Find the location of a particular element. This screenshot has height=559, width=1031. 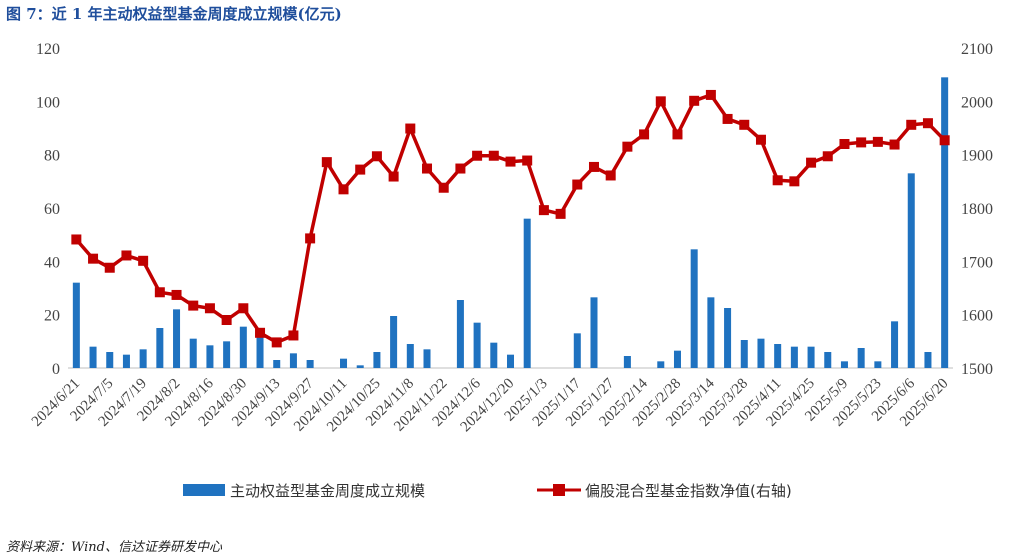

legend-line-marker is located at coordinates (559, 490).